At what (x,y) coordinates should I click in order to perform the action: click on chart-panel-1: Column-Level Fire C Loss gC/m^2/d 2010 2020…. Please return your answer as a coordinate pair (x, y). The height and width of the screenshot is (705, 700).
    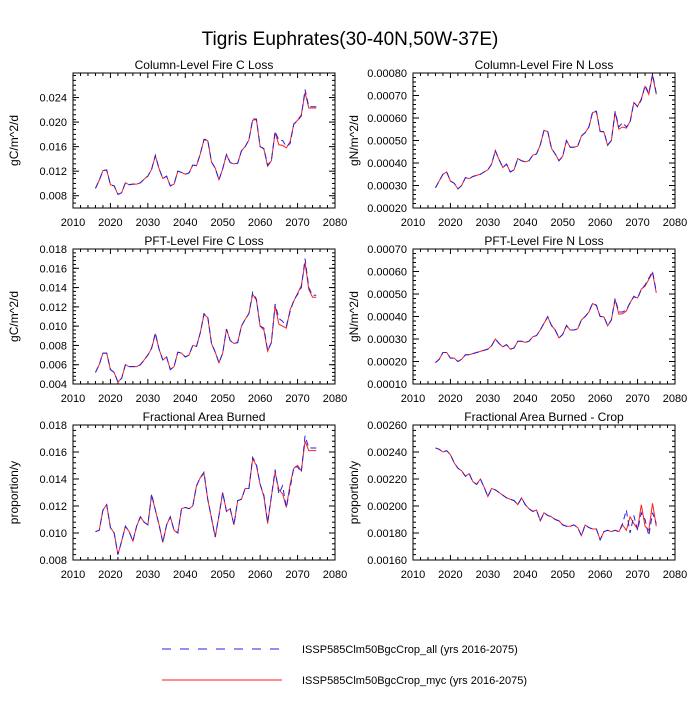
    Looking at the image, I should click on (177, 143).